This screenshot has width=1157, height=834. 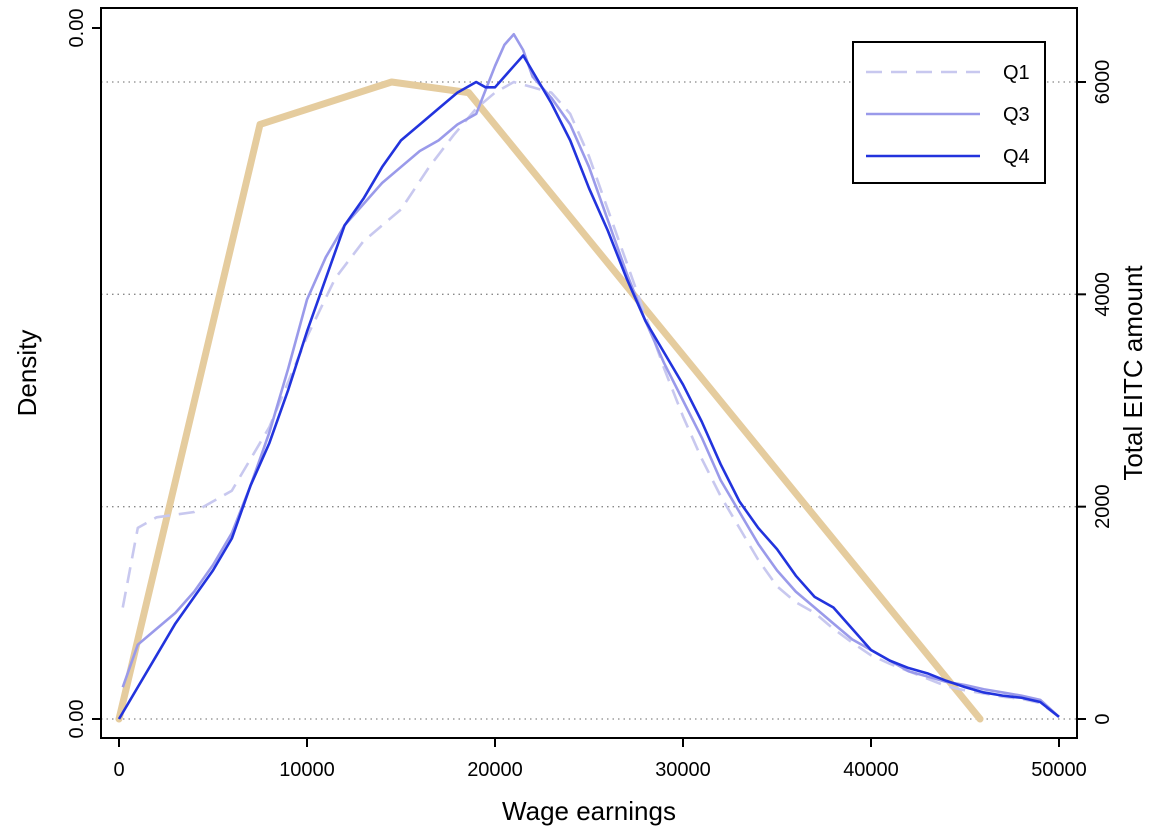 I want to click on legend: Q1 Q3 Q4, so click(x=949, y=112).